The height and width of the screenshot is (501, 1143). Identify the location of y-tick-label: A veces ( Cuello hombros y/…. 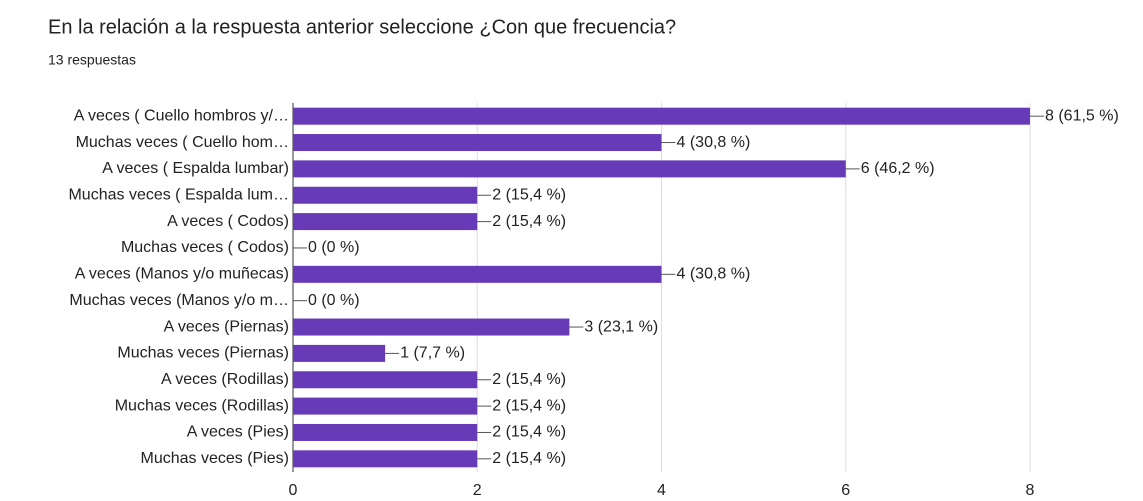
(181, 115).